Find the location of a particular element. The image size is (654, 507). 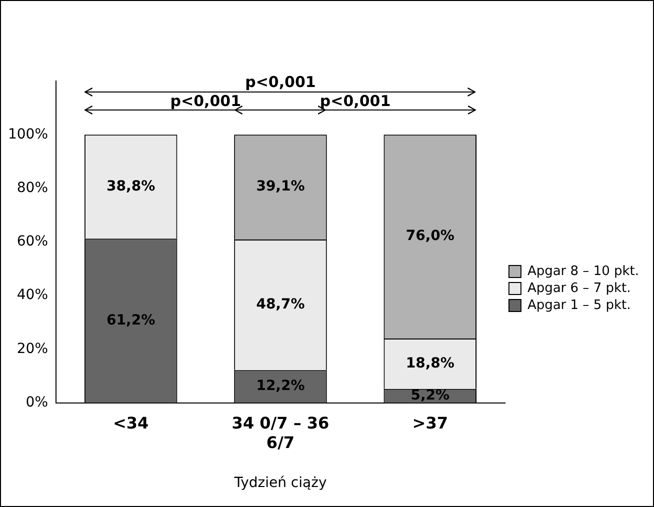

legend-label: Apgar 1 – 5 pkt. is located at coordinates (579, 305).